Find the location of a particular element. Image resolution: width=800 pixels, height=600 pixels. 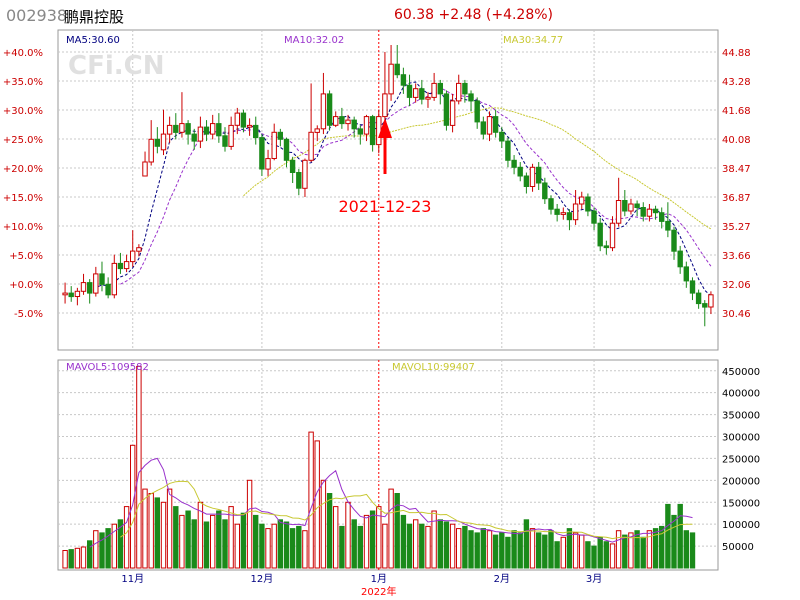

volume-legend-item: MAVOL5:109582 is located at coordinates (107, 367).